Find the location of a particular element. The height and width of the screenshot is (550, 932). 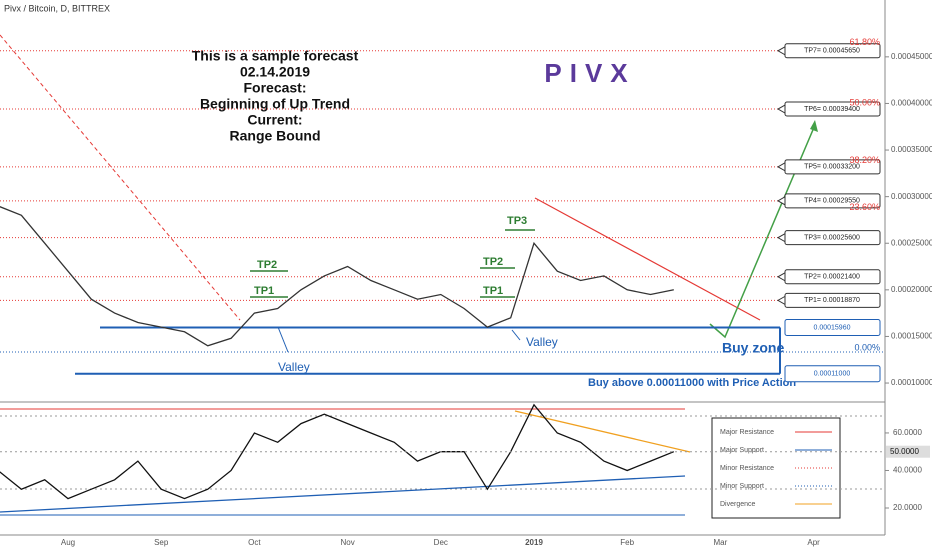

level-label: TP6= 0.00039400 is located at coordinates (832, 109).